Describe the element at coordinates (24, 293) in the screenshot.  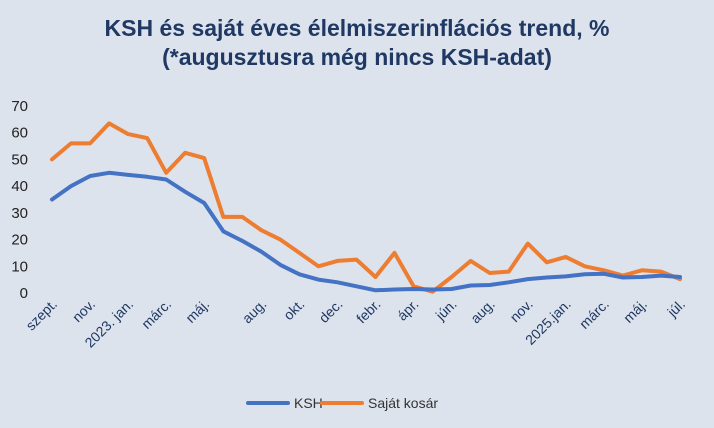
I see `y-tick-label: 0` at that location.